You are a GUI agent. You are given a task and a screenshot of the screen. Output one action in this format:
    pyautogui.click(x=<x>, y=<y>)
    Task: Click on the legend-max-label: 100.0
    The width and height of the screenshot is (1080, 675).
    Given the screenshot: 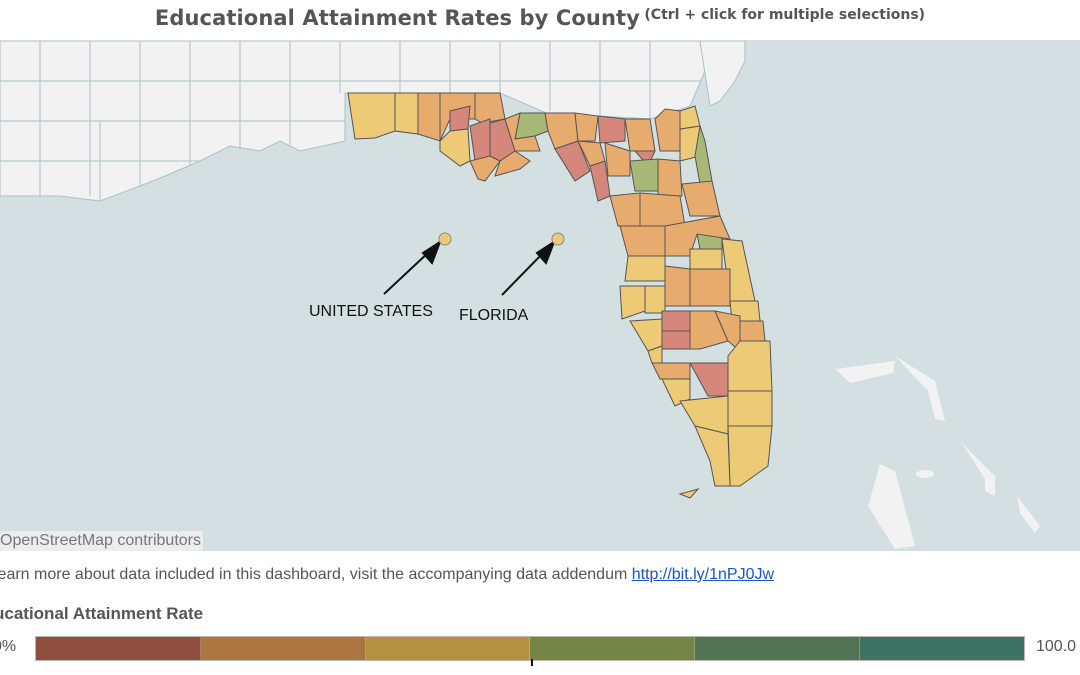 What is the action you would take?
    pyautogui.click(x=1056, y=646)
    